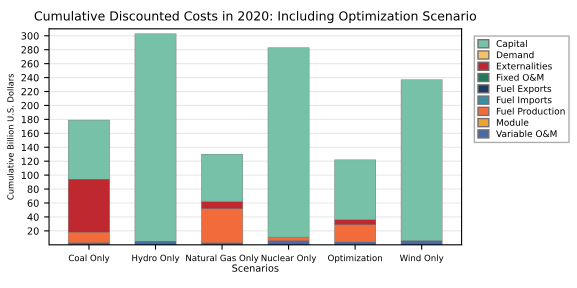 The width and height of the screenshot is (577, 288). Describe the element at coordinates (30, 134) in the screenshot. I see `y-tick-label: 160` at that location.